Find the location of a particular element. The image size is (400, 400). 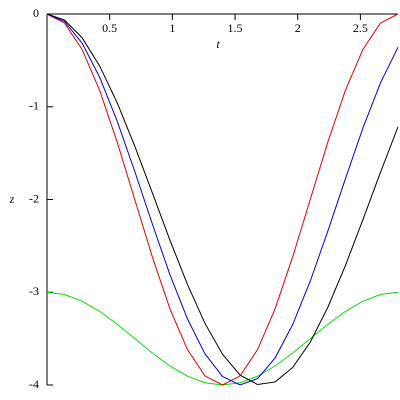

y-tick-label: -4 is located at coordinates (34, 384).